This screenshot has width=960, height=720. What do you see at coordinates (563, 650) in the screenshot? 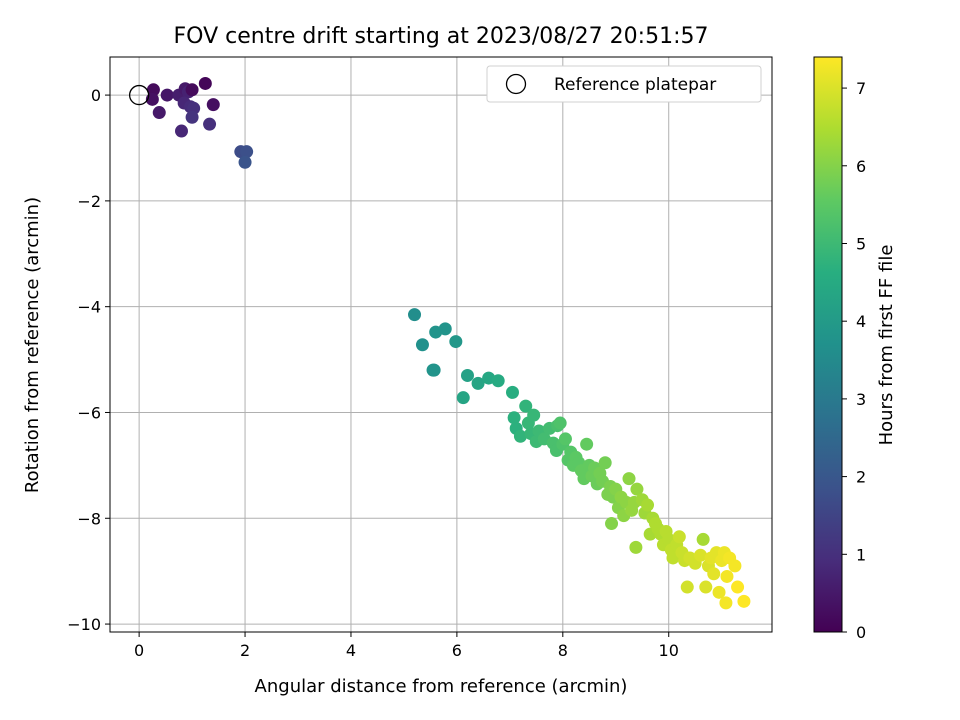
I see `x-tick-label: 8` at bounding box center [563, 650].